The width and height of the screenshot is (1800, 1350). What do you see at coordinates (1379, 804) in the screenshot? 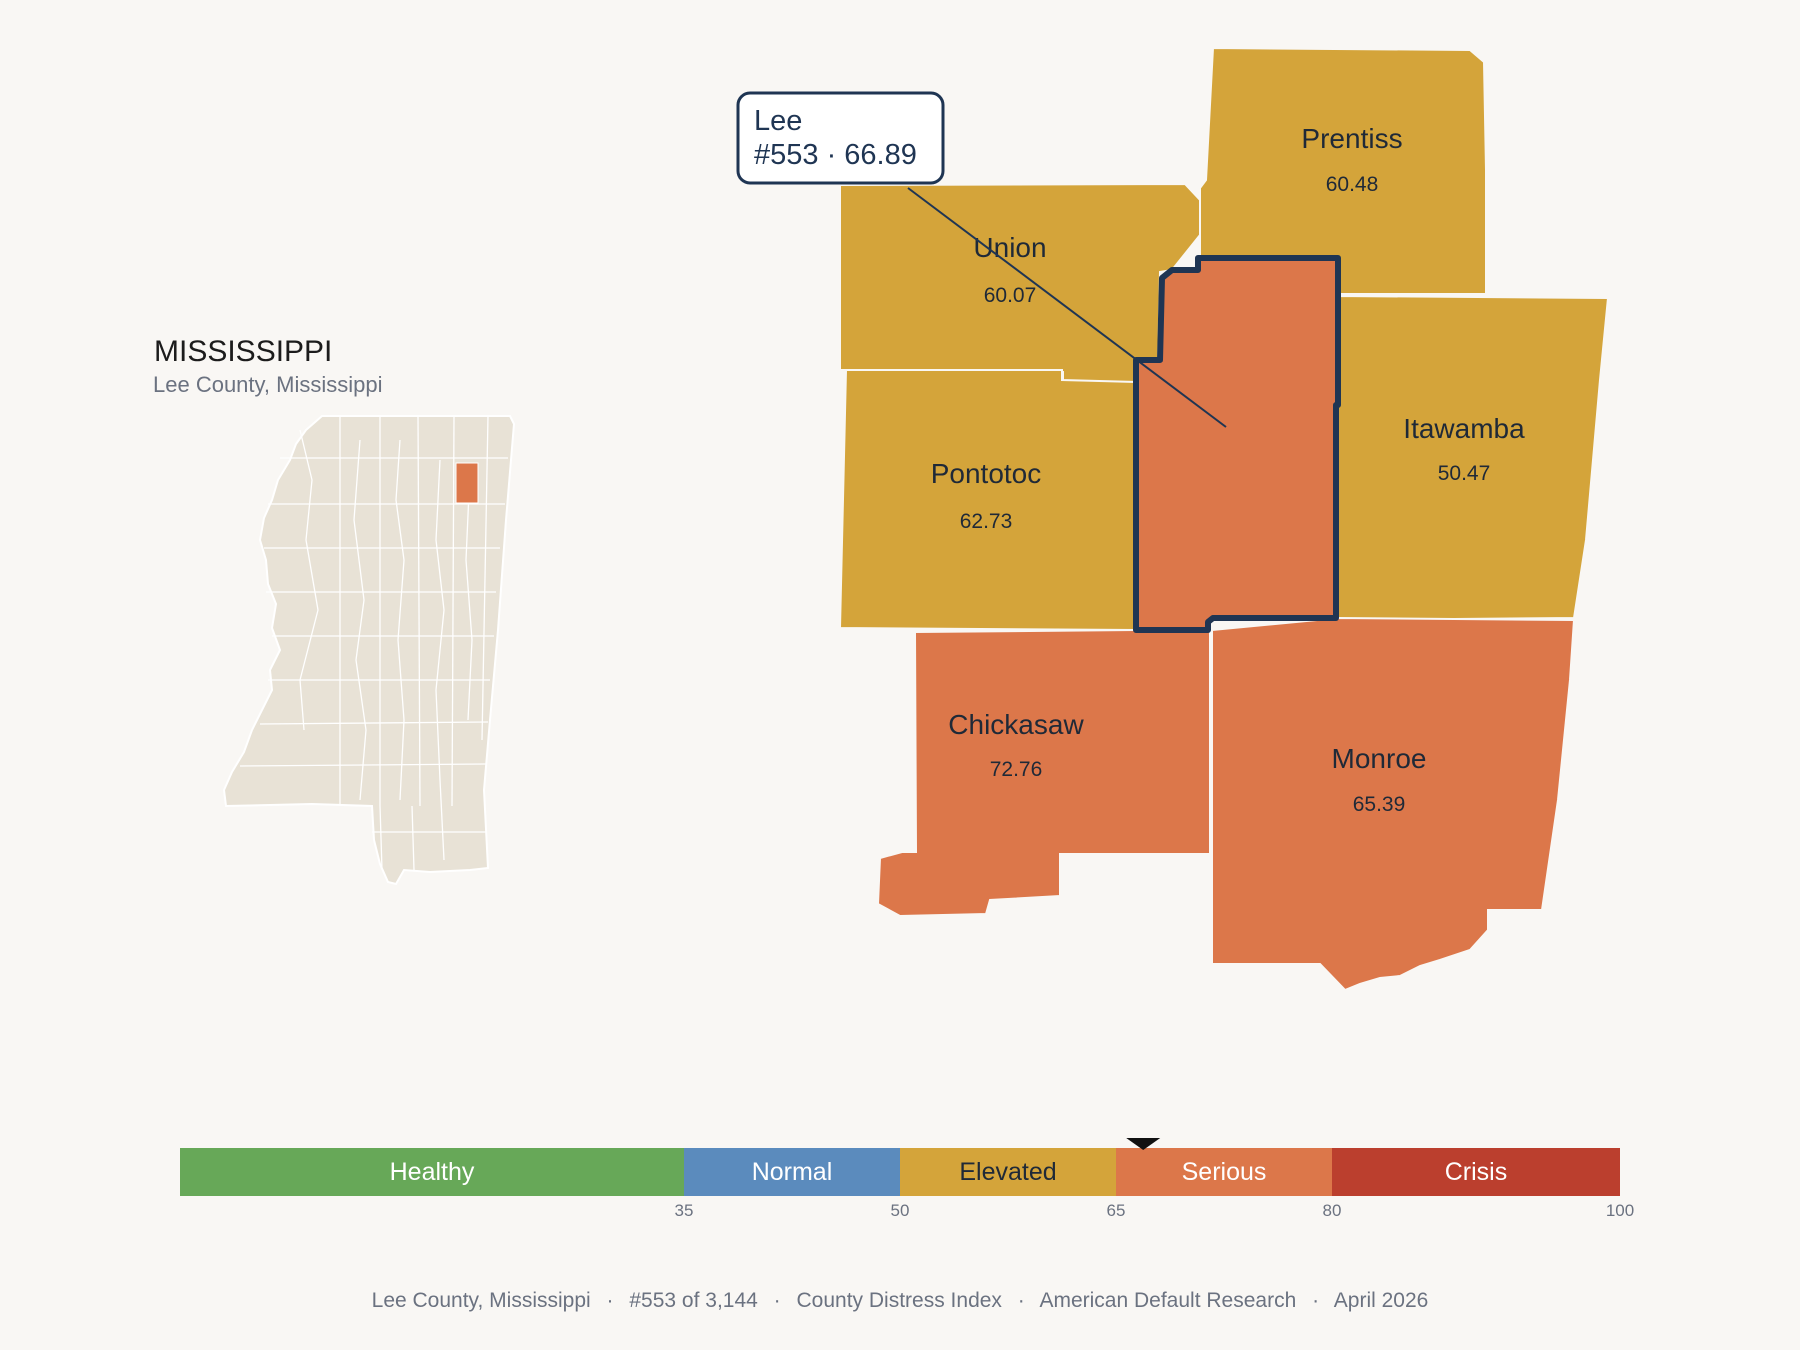
I see `county-value-monroe: 65.39` at bounding box center [1379, 804].